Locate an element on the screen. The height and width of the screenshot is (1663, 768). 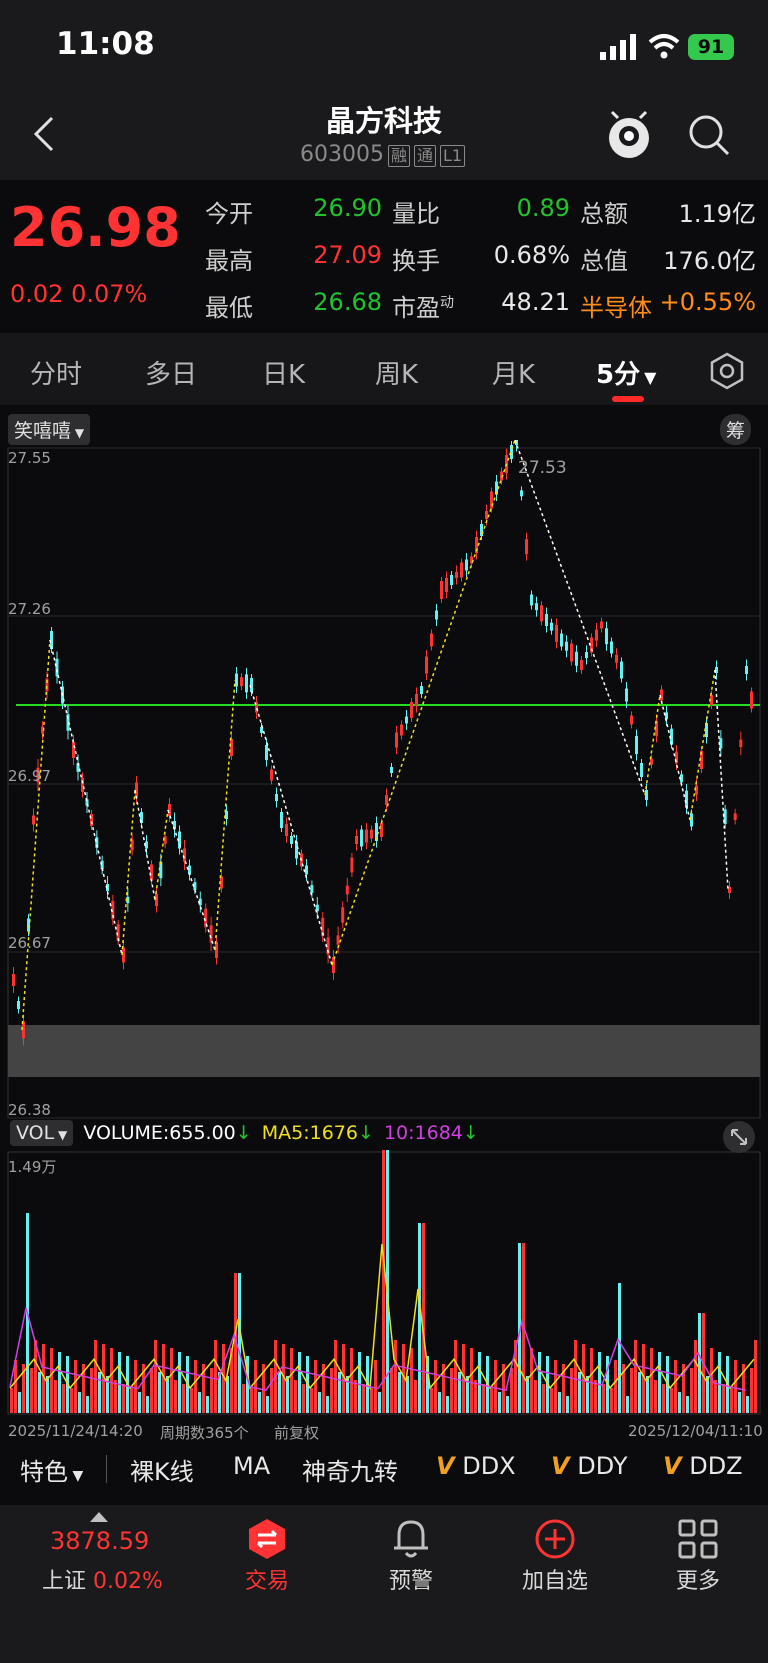
tag-level: L1 is located at coordinates (453, 156).